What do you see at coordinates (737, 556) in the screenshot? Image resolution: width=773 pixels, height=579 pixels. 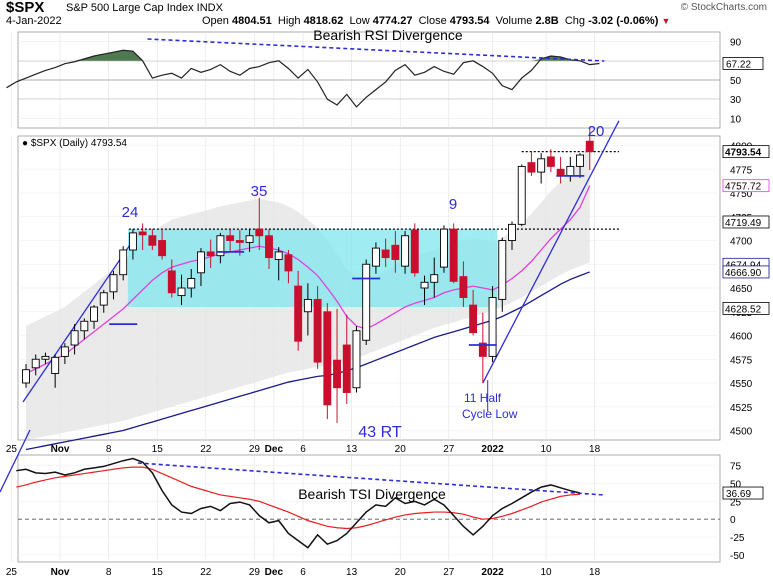 I see `tsi-y-tick-label: -50` at bounding box center [737, 556].